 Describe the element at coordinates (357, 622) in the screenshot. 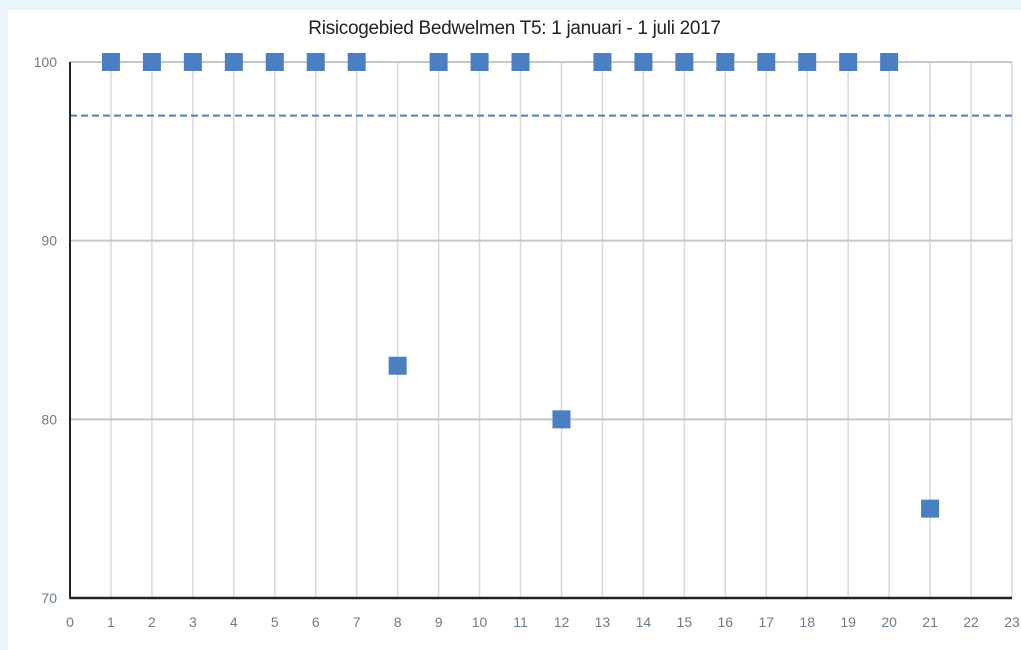

I see `x-tick-label: 7` at that location.